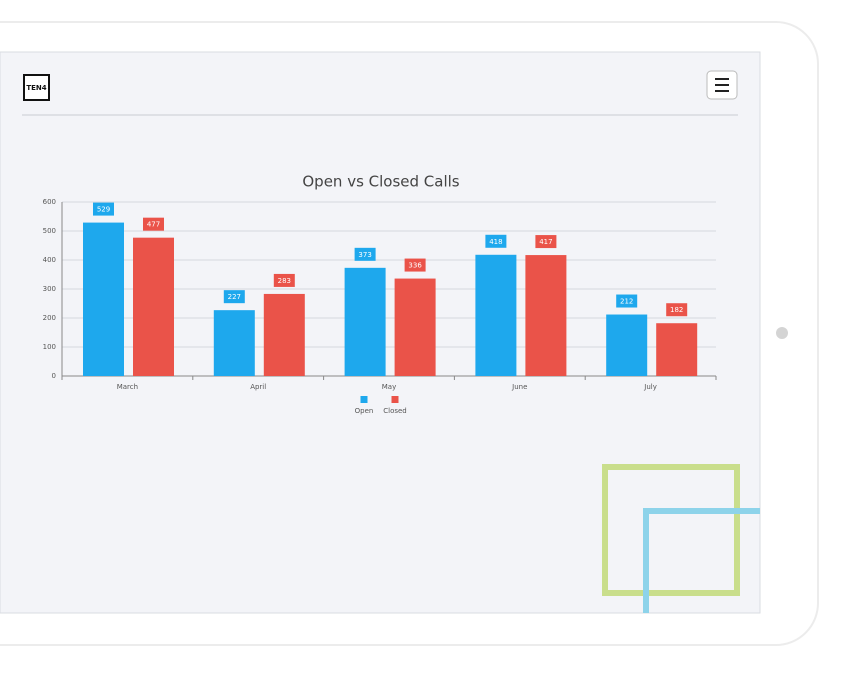  Describe the element at coordinates (49, 347) in the screenshot. I see `y-tick-label: 100` at that location.